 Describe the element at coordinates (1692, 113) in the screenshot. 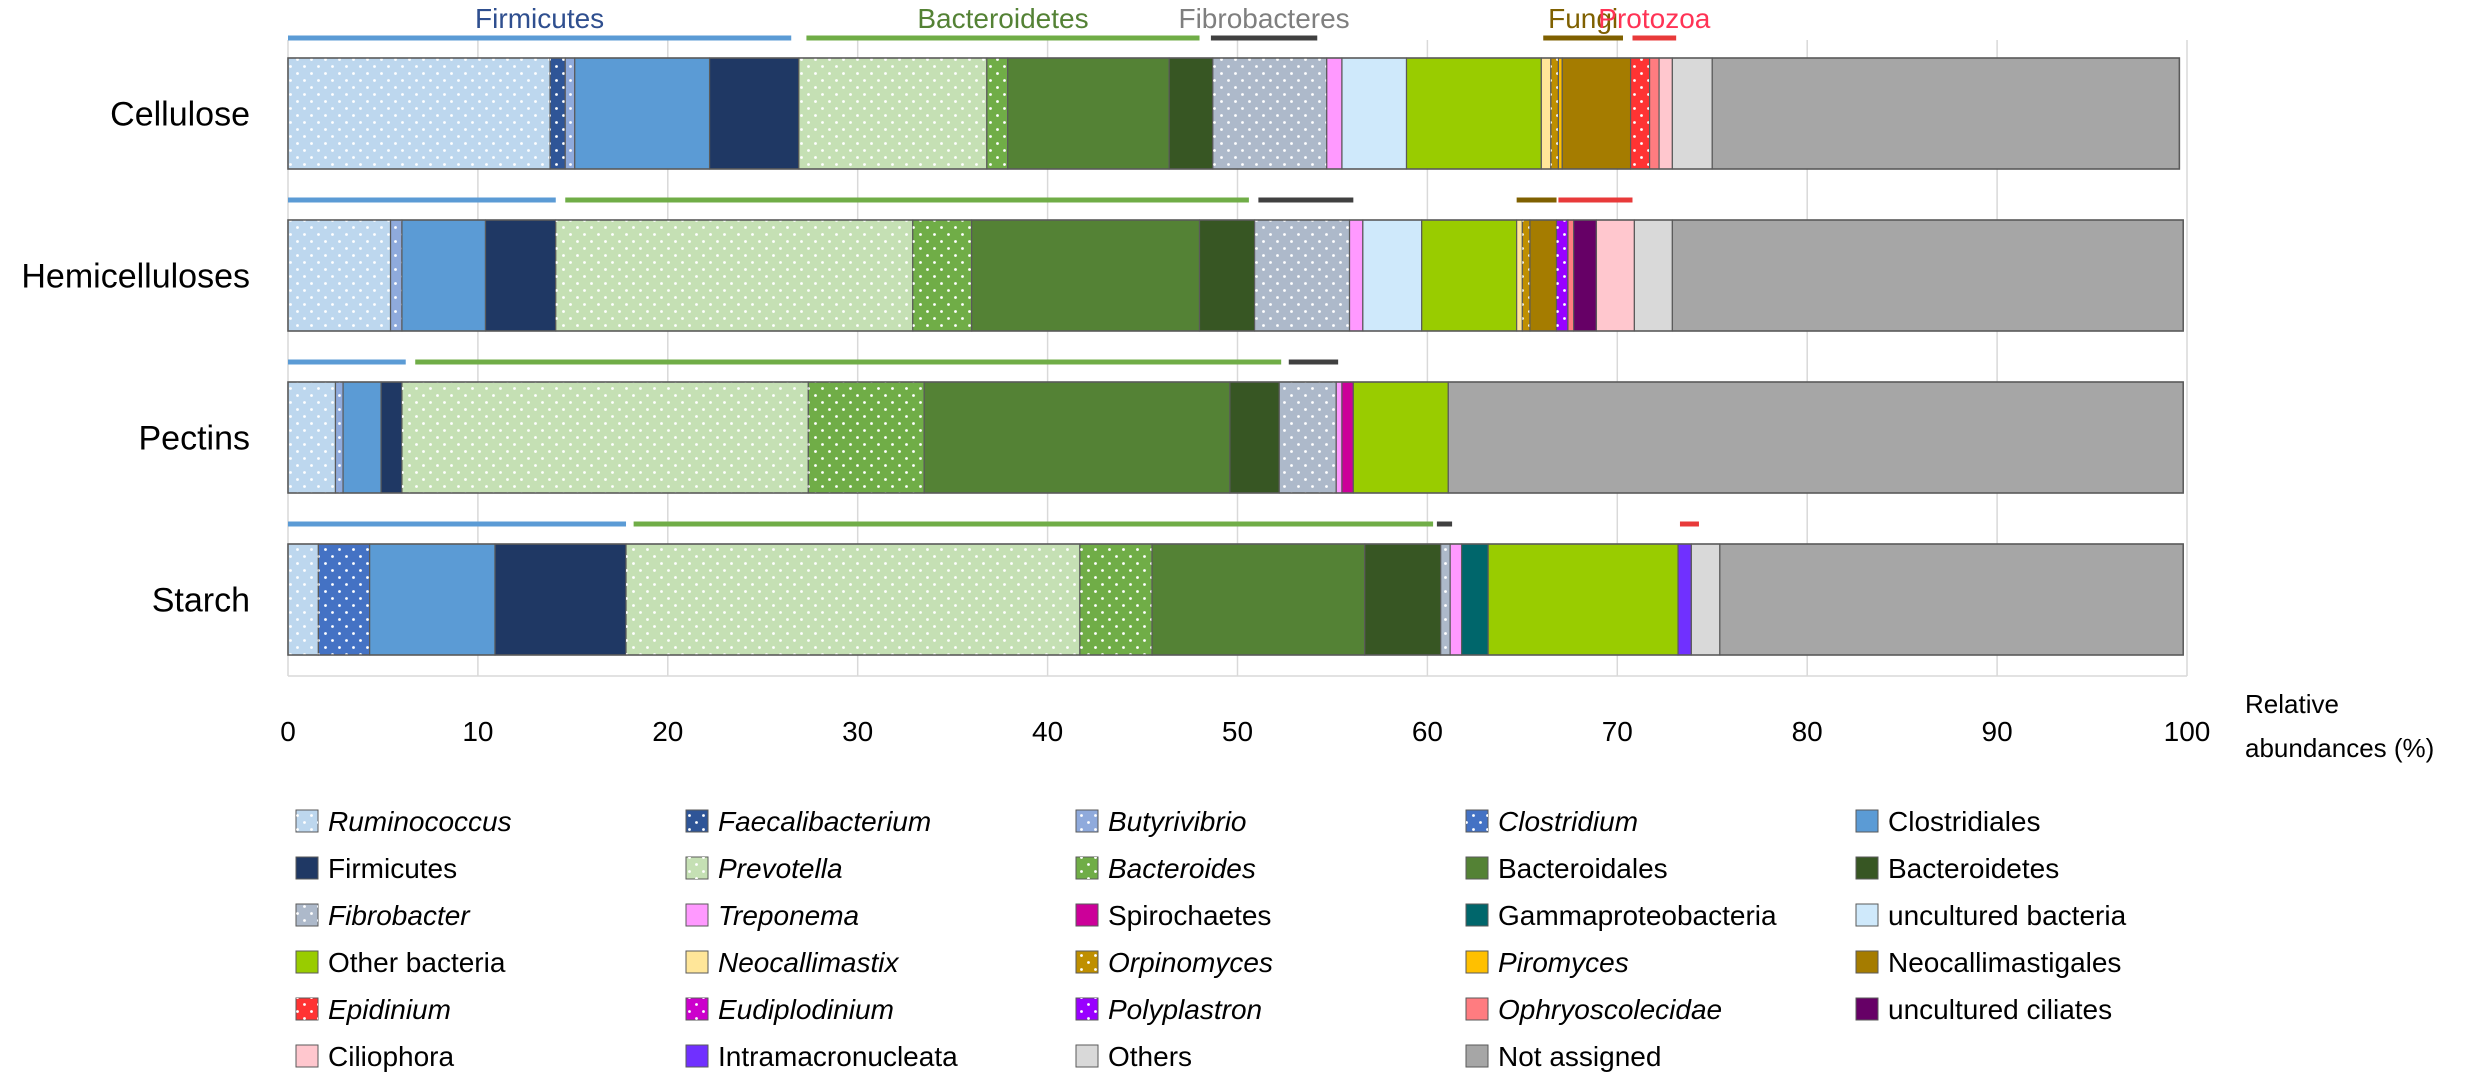

I see `segment-cellulose-others` at that location.